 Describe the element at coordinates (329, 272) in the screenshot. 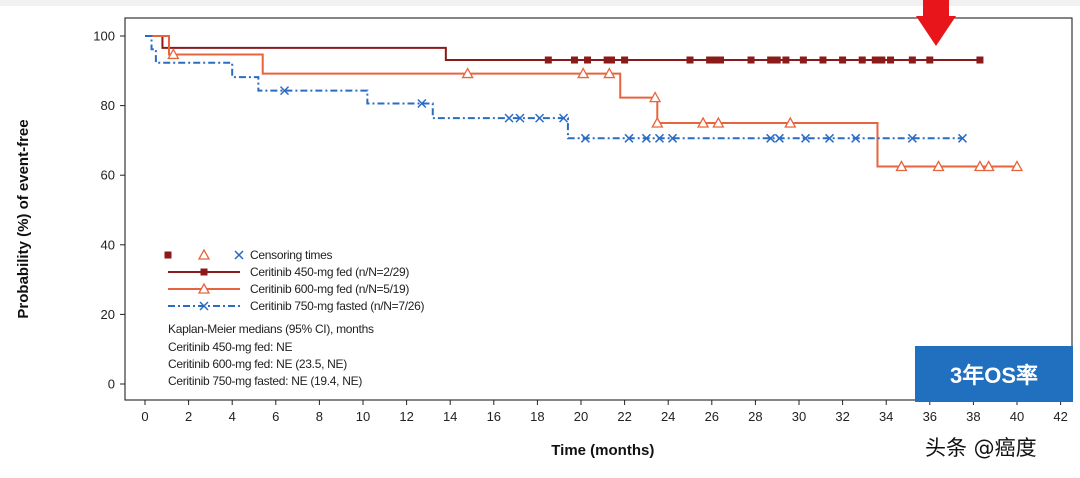

I see `legend-series-label: Ceritinib 450-mg fed (n/N=2/29)` at that location.